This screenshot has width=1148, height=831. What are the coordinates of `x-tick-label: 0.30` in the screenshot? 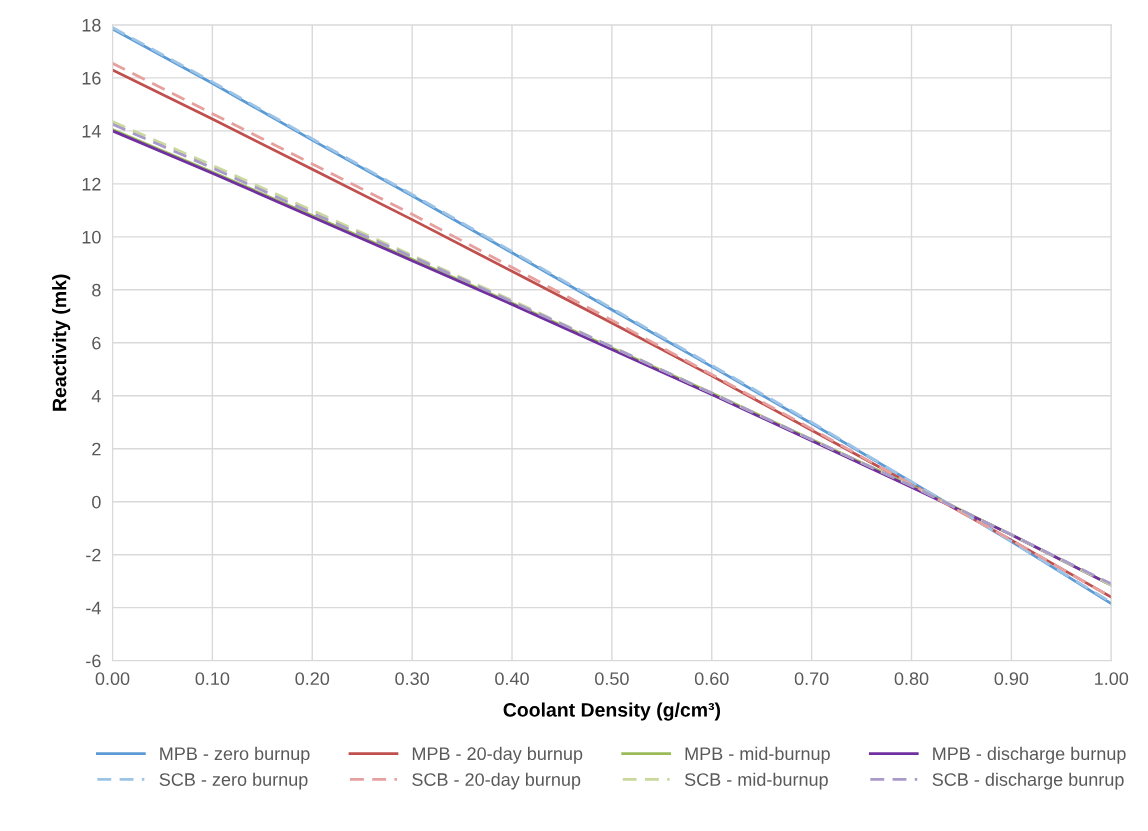 It's located at (412, 679).